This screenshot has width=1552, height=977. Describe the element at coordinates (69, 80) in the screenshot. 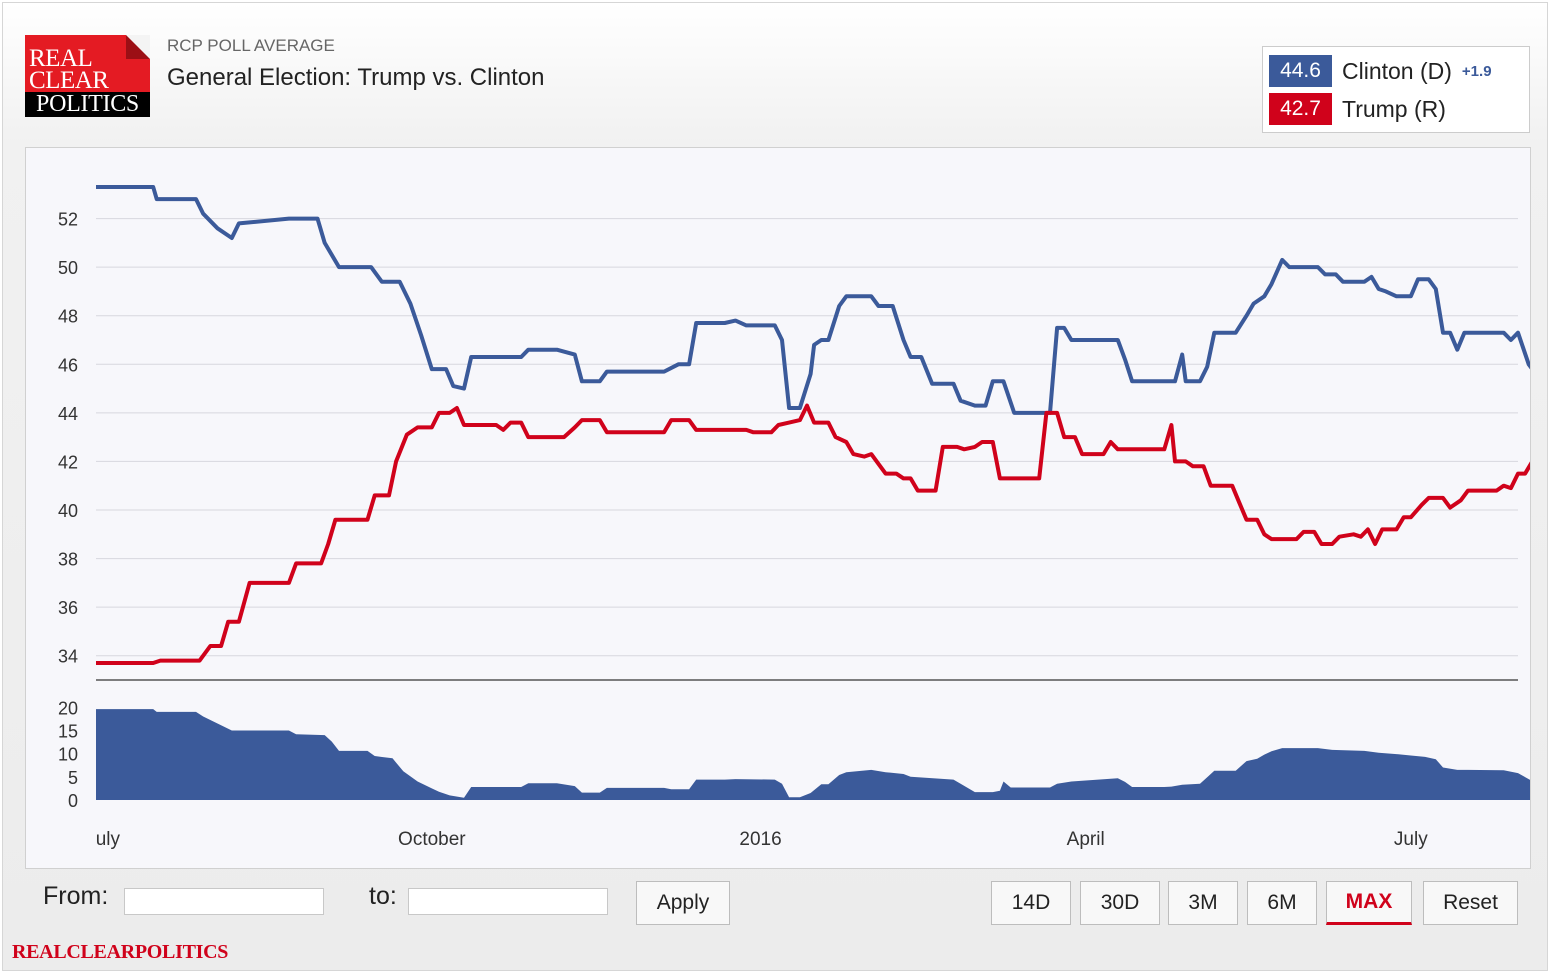

I see `logo-line-2: CLEAR` at that location.